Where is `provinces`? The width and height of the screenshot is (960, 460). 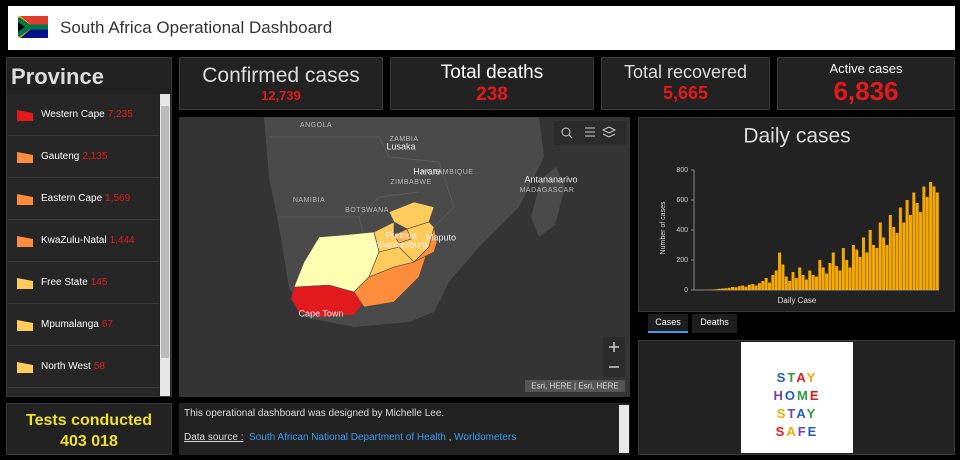
provinces is located at coordinates (364, 259).